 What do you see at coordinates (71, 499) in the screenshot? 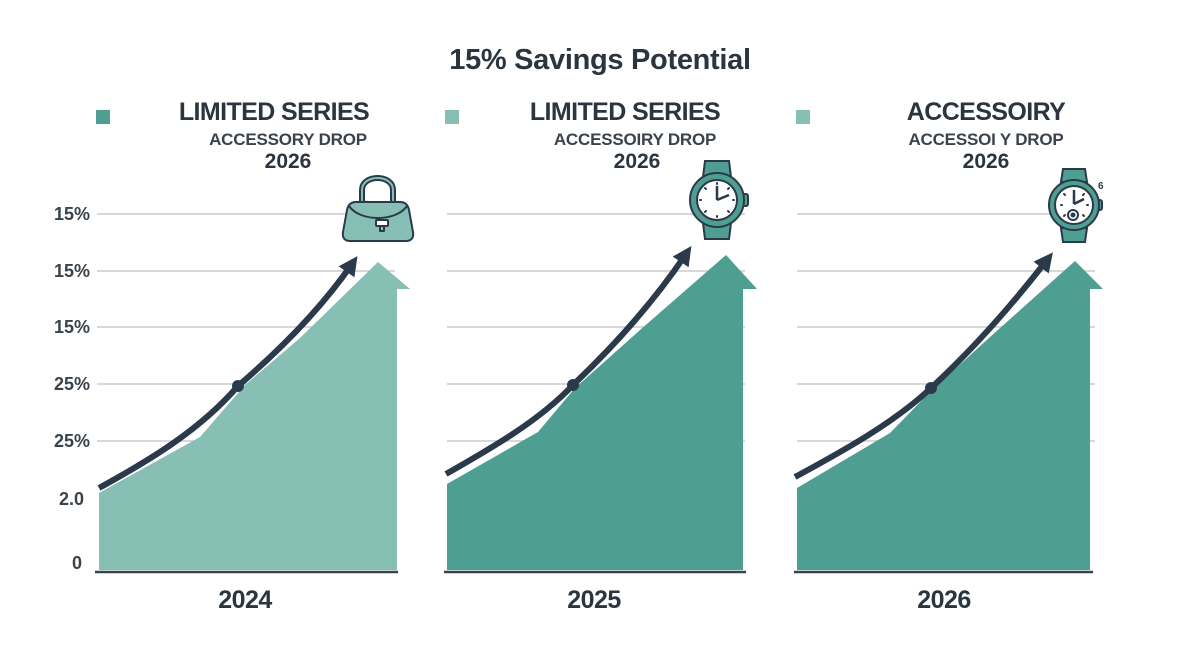
I see `y-tick-label: 2.0` at bounding box center [71, 499].